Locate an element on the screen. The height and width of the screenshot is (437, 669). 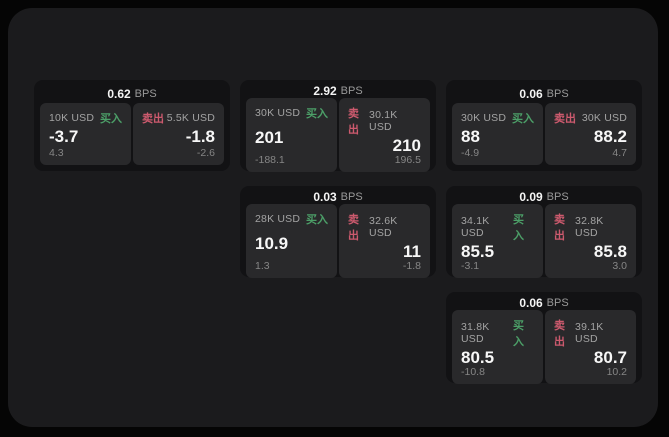
sell-amount: 30.1K USD is located at coordinates (383, 121).